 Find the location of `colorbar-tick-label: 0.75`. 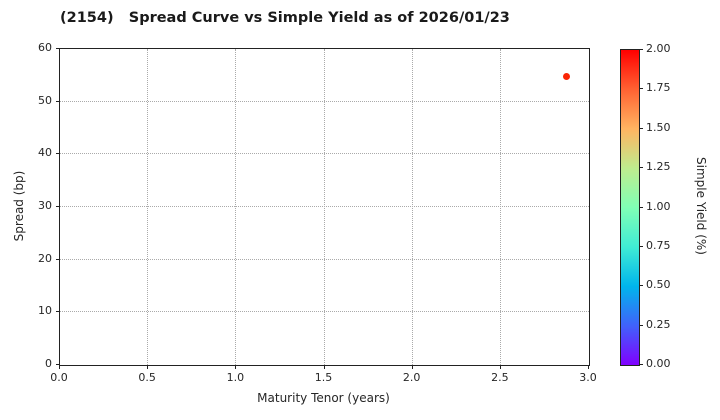

colorbar-tick-label: 0.75 is located at coordinates (658, 245).